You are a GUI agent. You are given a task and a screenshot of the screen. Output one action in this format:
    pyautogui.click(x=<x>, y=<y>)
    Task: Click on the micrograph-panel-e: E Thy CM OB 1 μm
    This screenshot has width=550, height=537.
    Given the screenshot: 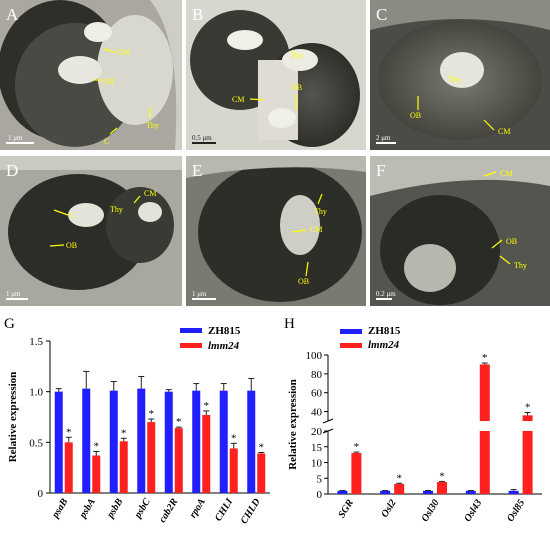 What is the action you would take?
    pyautogui.click(x=276, y=231)
    